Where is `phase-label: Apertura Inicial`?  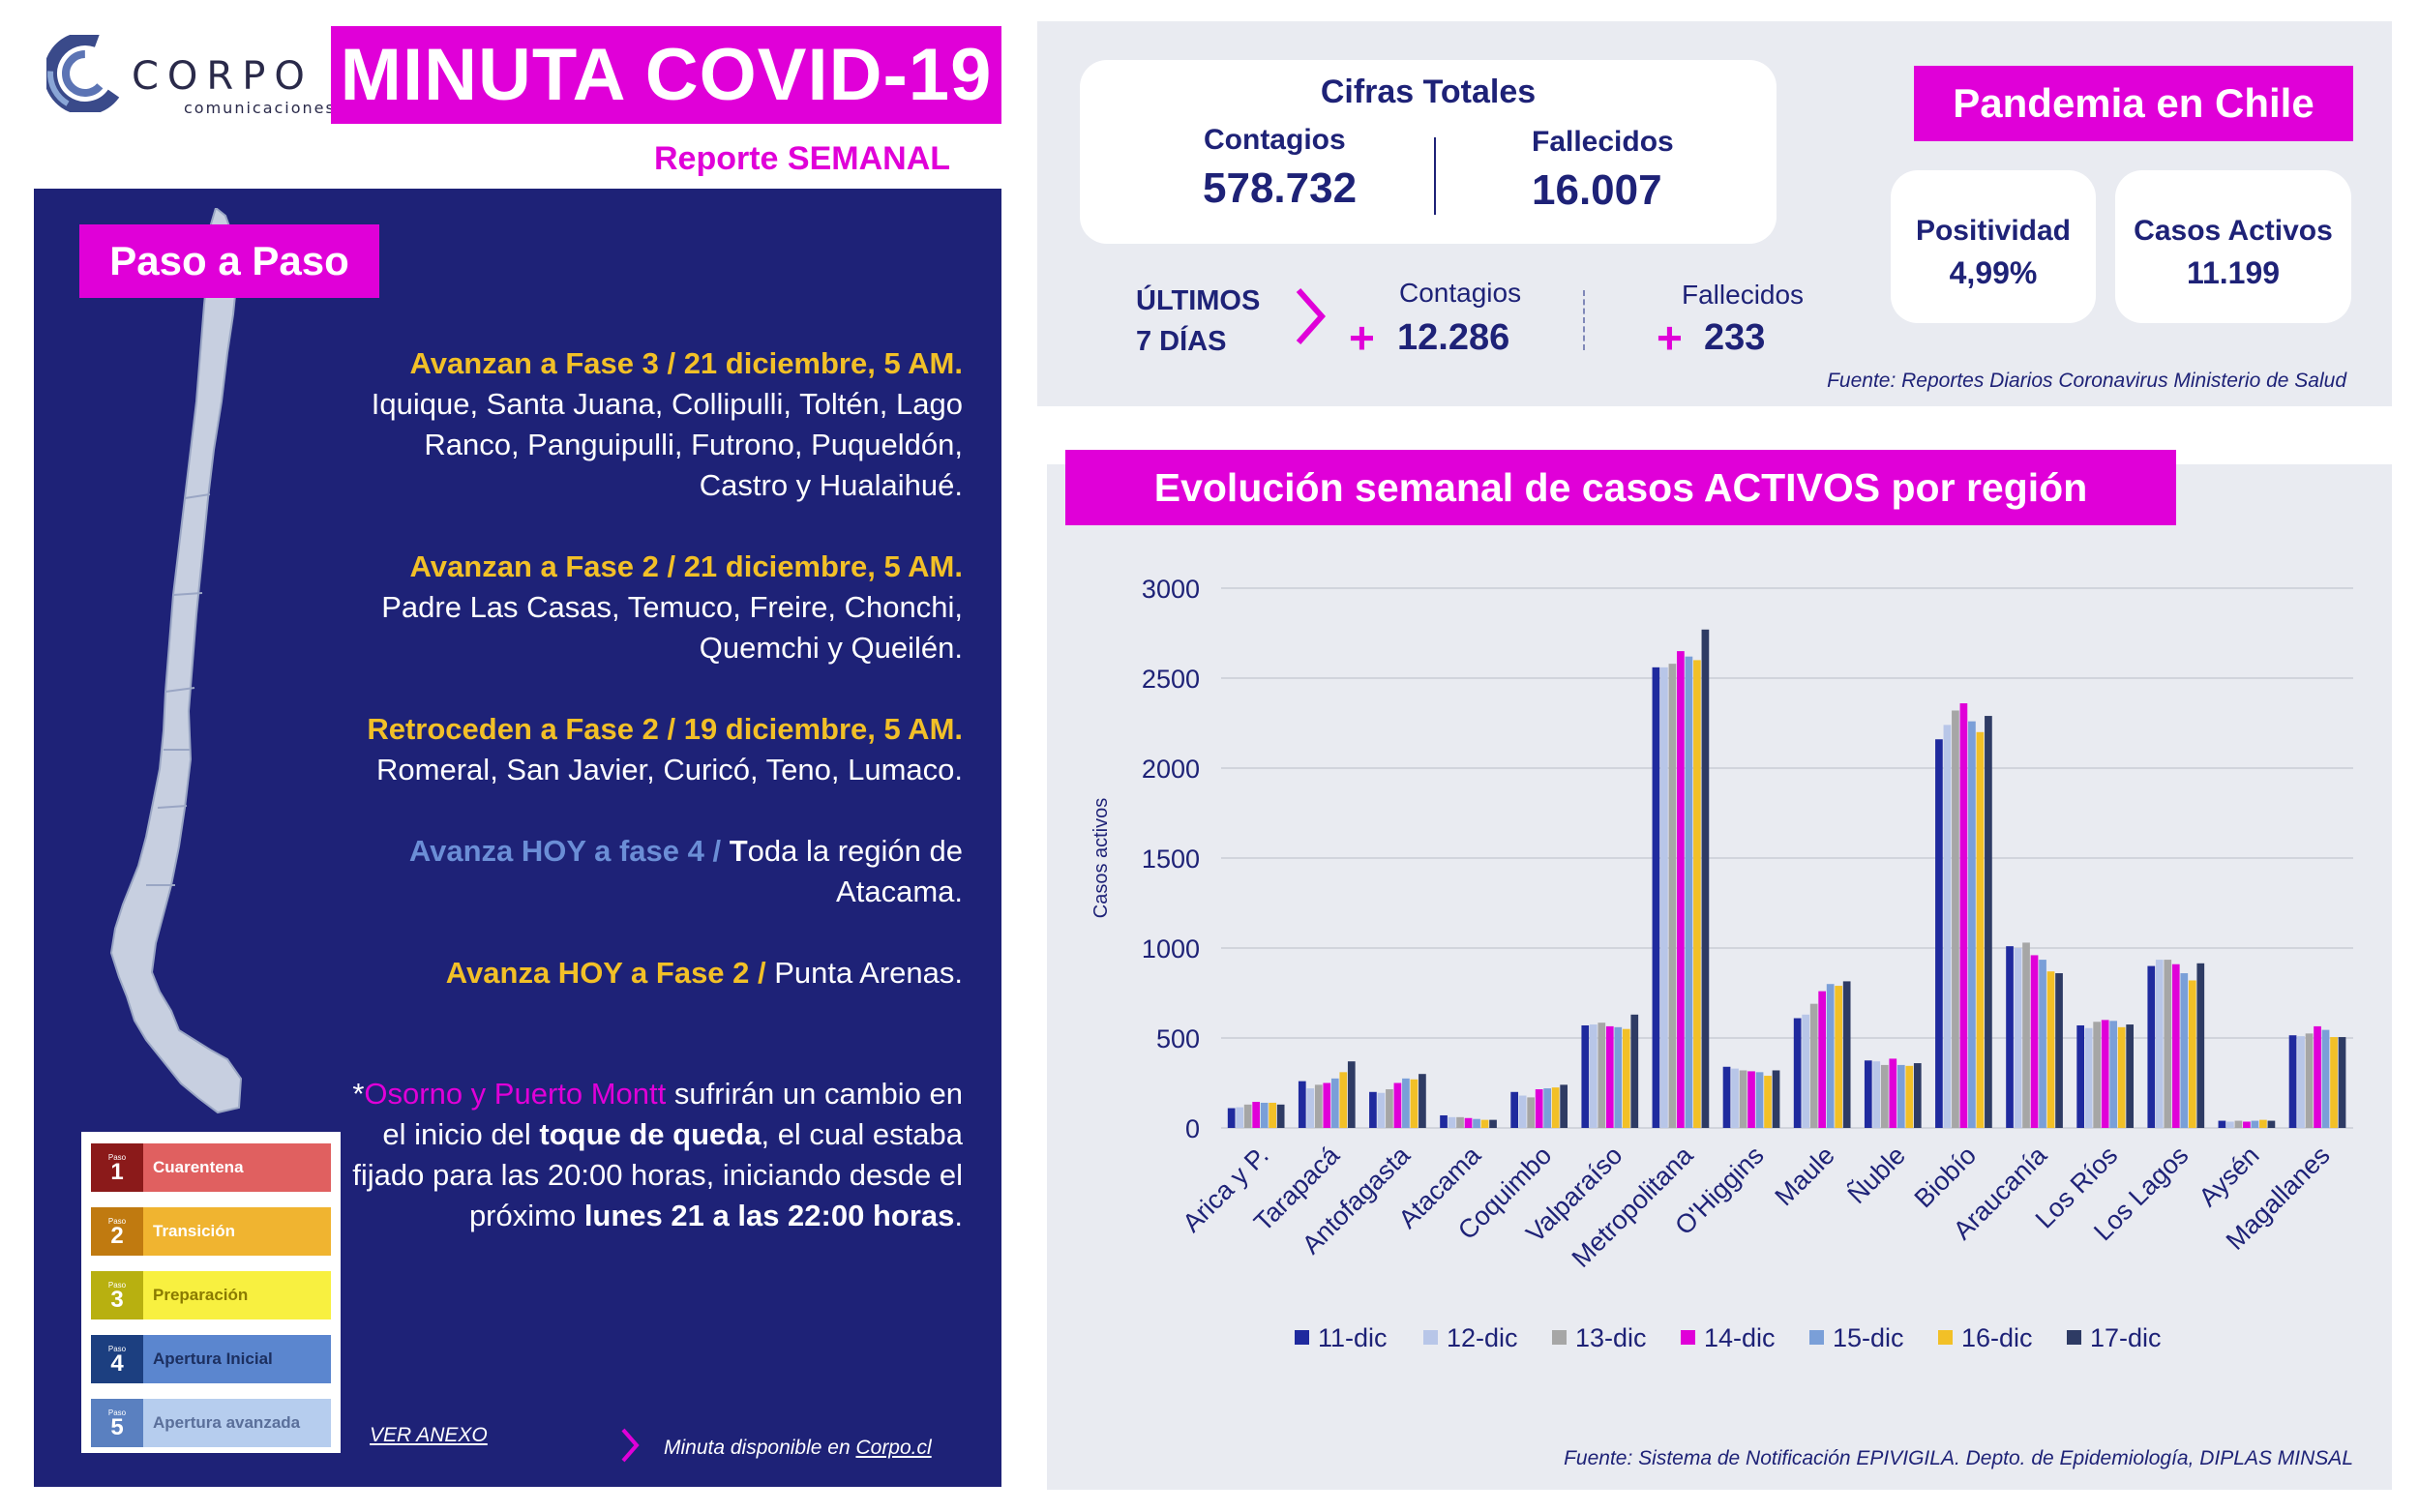 phase-label: Apertura Inicial is located at coordinates (237, 1359).